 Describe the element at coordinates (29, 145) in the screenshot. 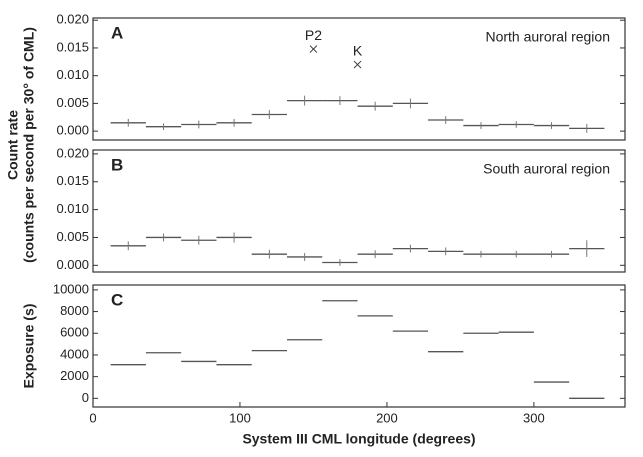

I see `y-axis-title: (counts per second per 30° of CML)` at that location.